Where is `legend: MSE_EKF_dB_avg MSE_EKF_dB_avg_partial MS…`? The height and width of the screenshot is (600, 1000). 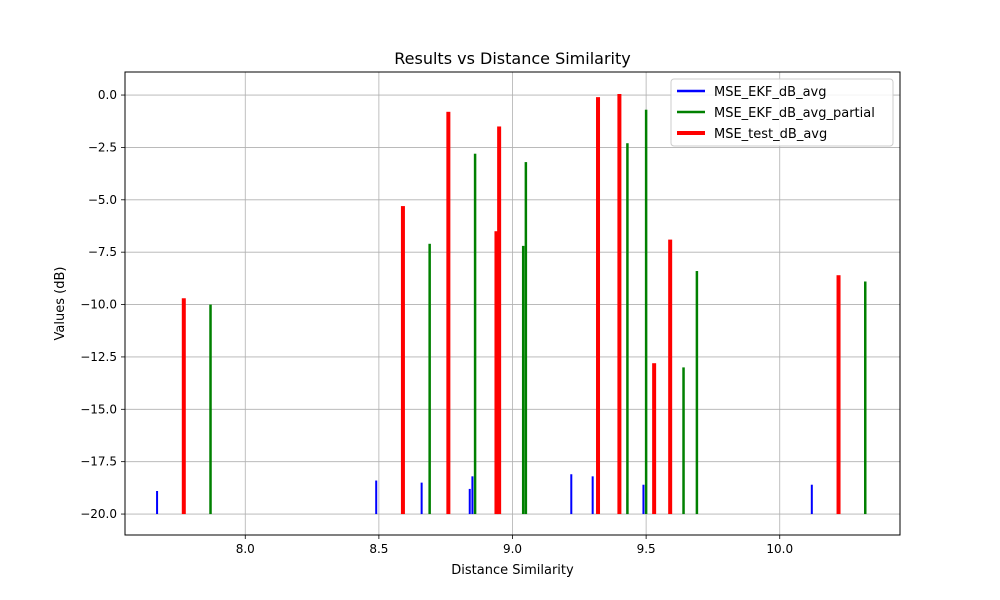 legend: MSE_EKF_dB_avg MSE_EKF_dB_avg_partial MS… is located at coordinates (782, 112).